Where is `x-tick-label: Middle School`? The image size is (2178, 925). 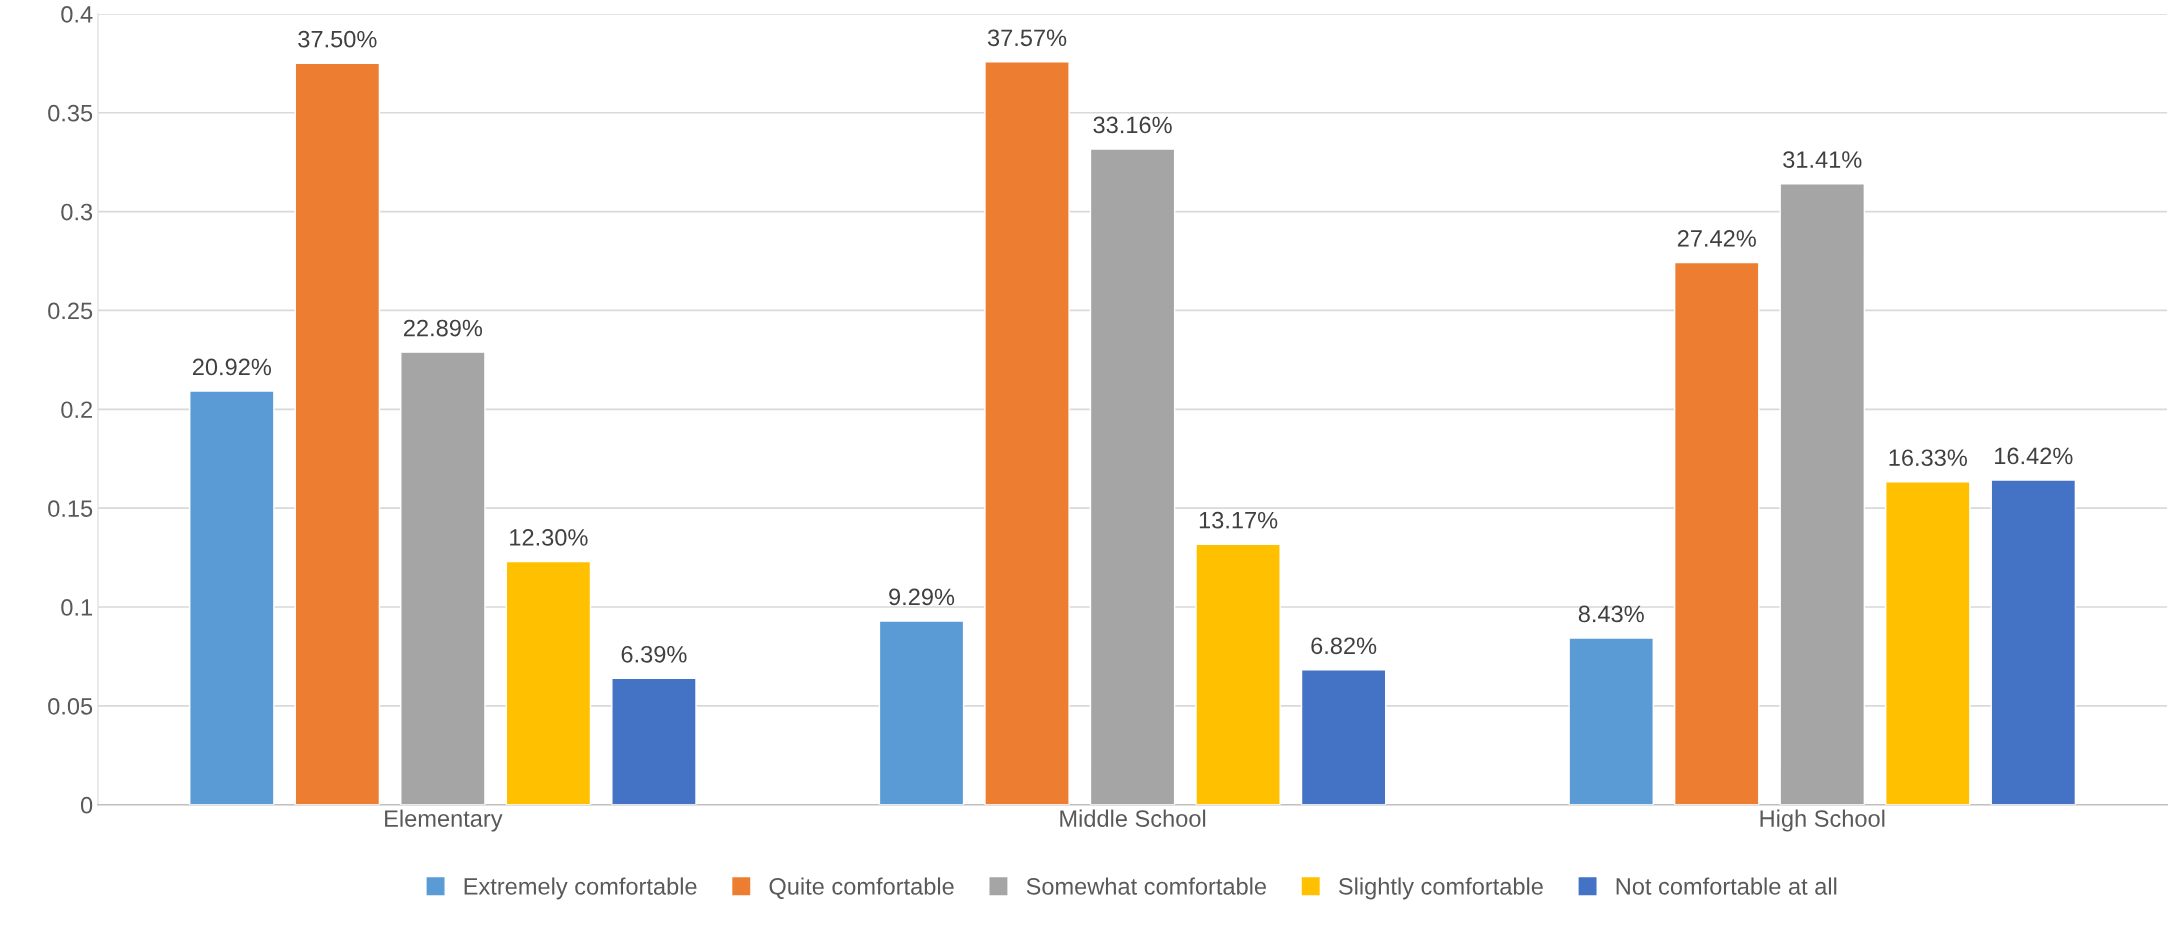
x-tick-label: Middle School is located at coordinates (1133, 818).